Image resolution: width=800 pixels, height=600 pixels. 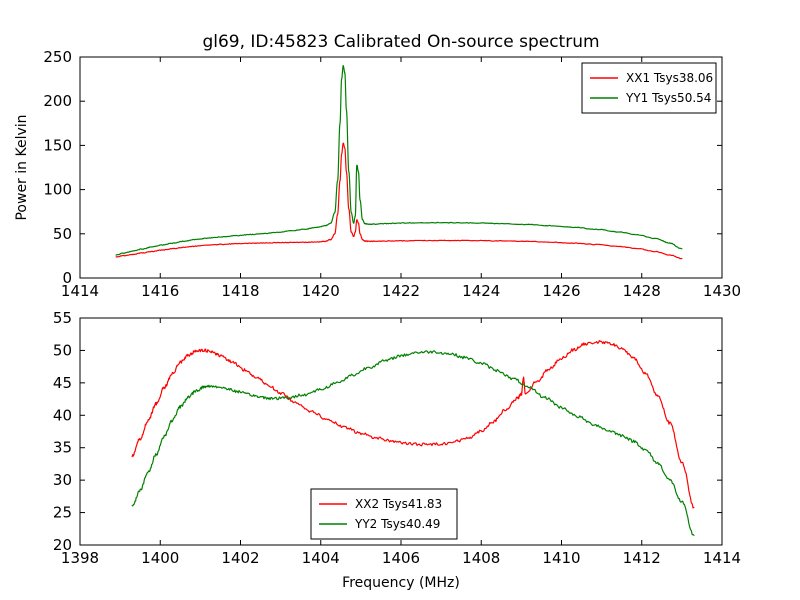 I want to click on x-tick-label: 1420, so click(x=321, y=291).